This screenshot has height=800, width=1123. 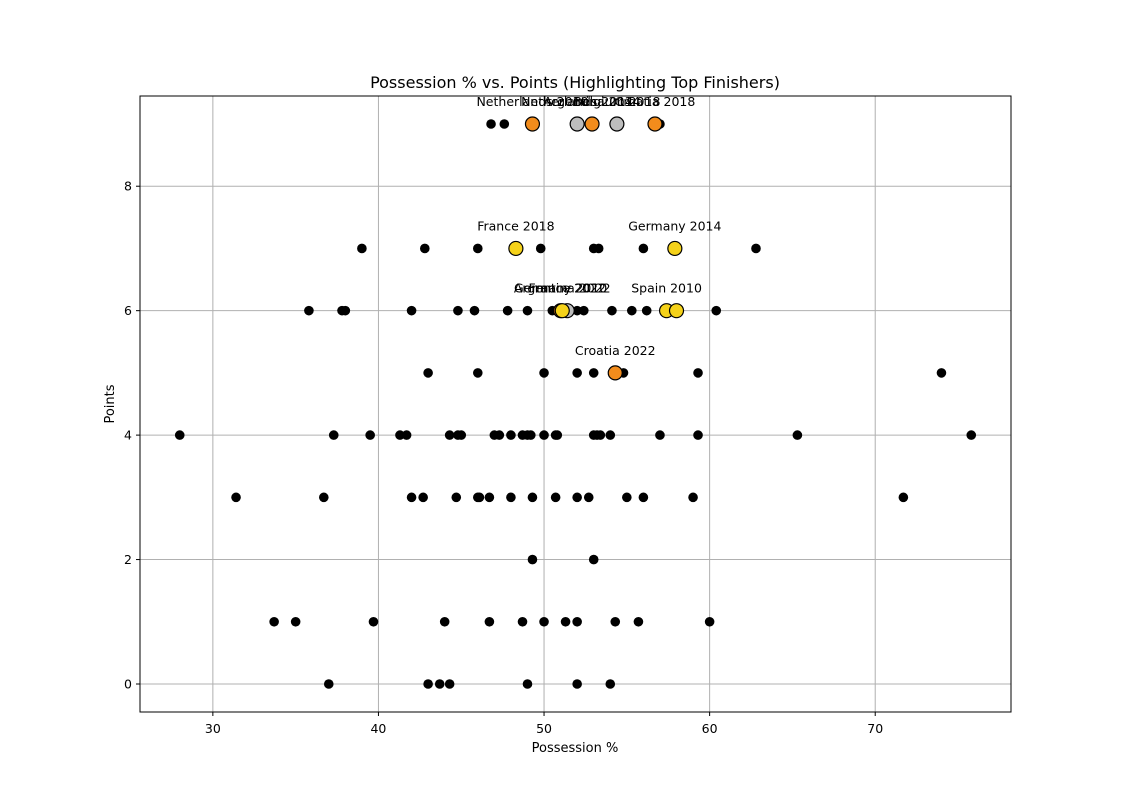 I want to click on point-annotation: Netherlands 2014, so click(x=577, y=101).